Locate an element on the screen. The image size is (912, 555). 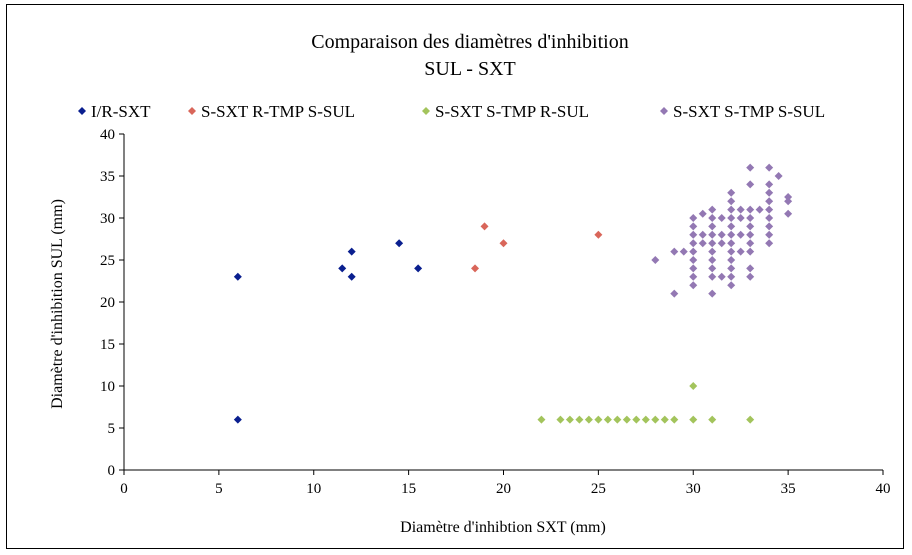
legend-label: S-SXT S-TMP R-SUL is located at coordinates (512, 111).